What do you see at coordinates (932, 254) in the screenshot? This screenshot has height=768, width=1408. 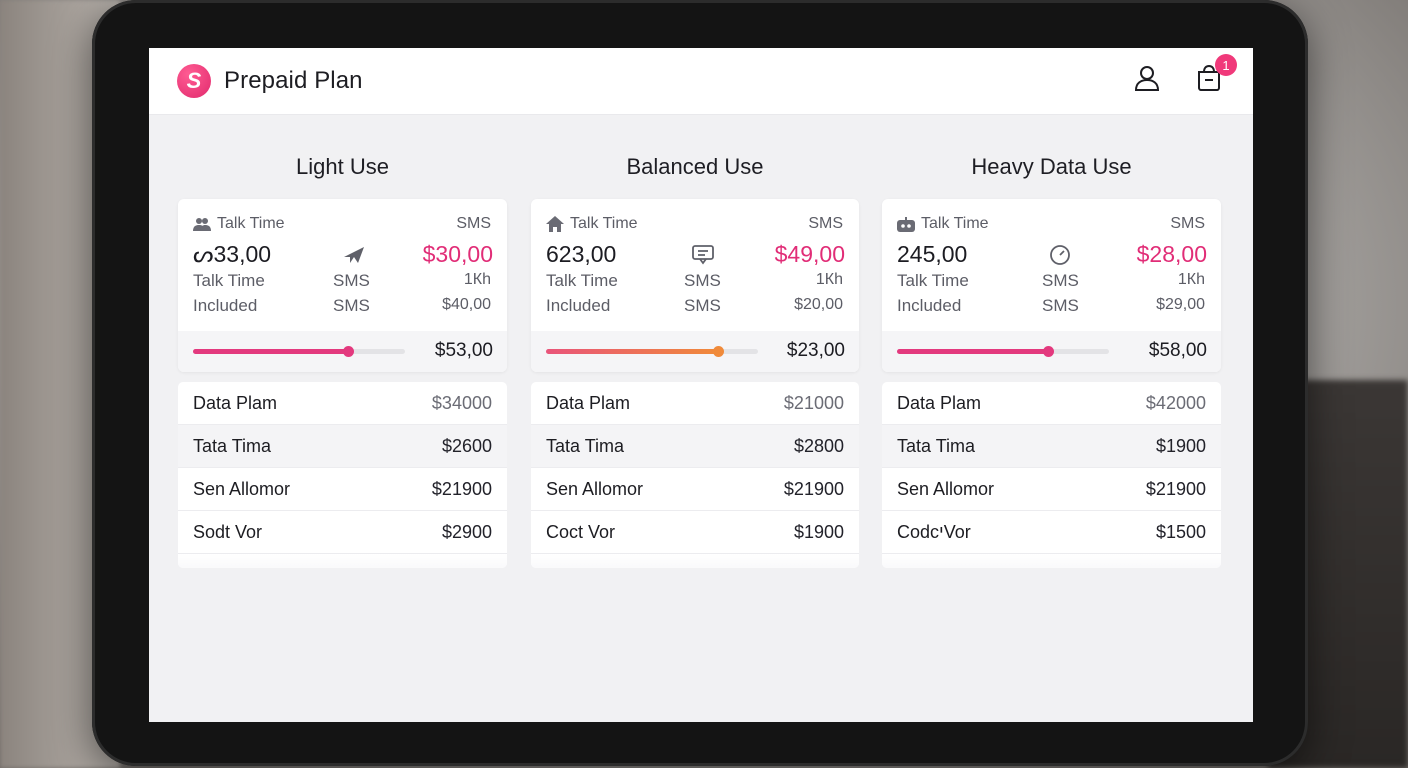 I see `talk-time-value: 245,00` at bounding box center [932, 254].